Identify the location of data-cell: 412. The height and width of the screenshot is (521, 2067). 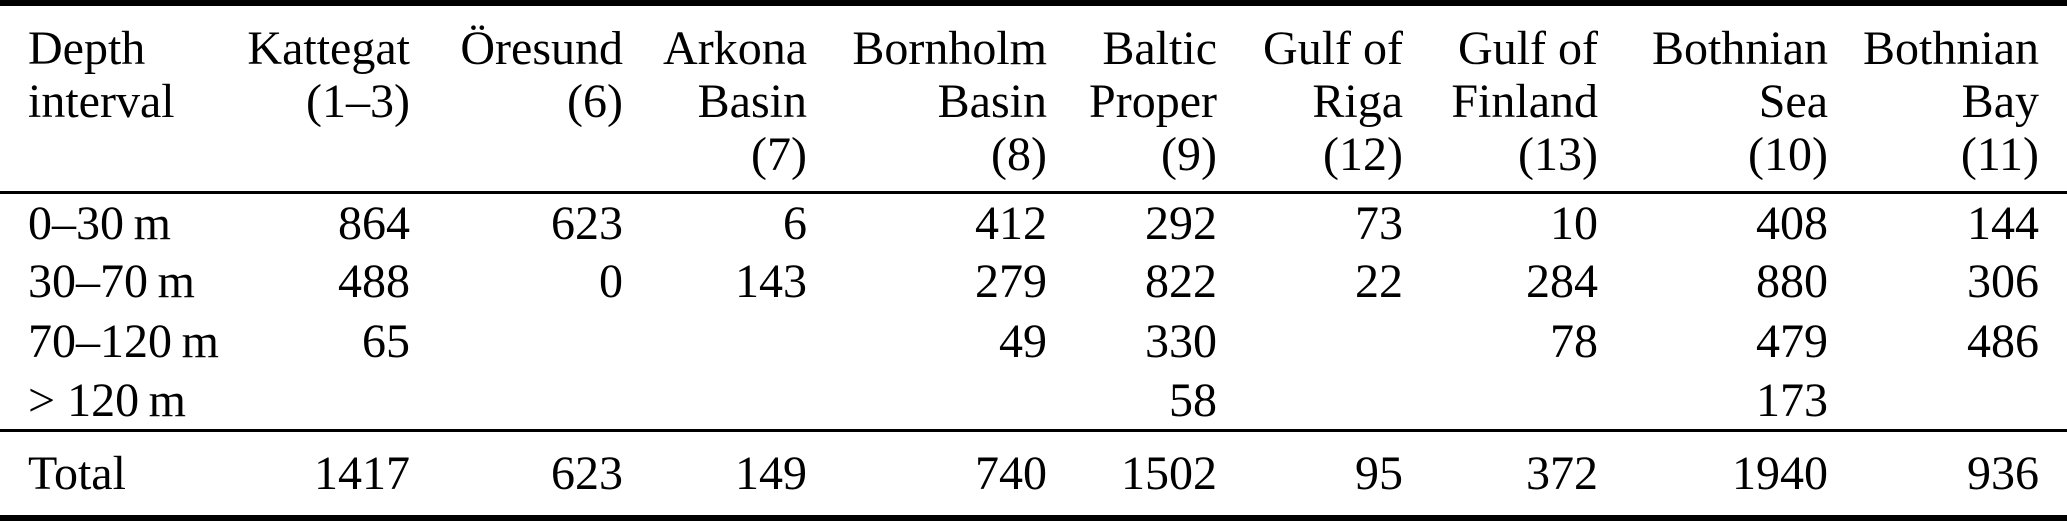
(1011, 223).